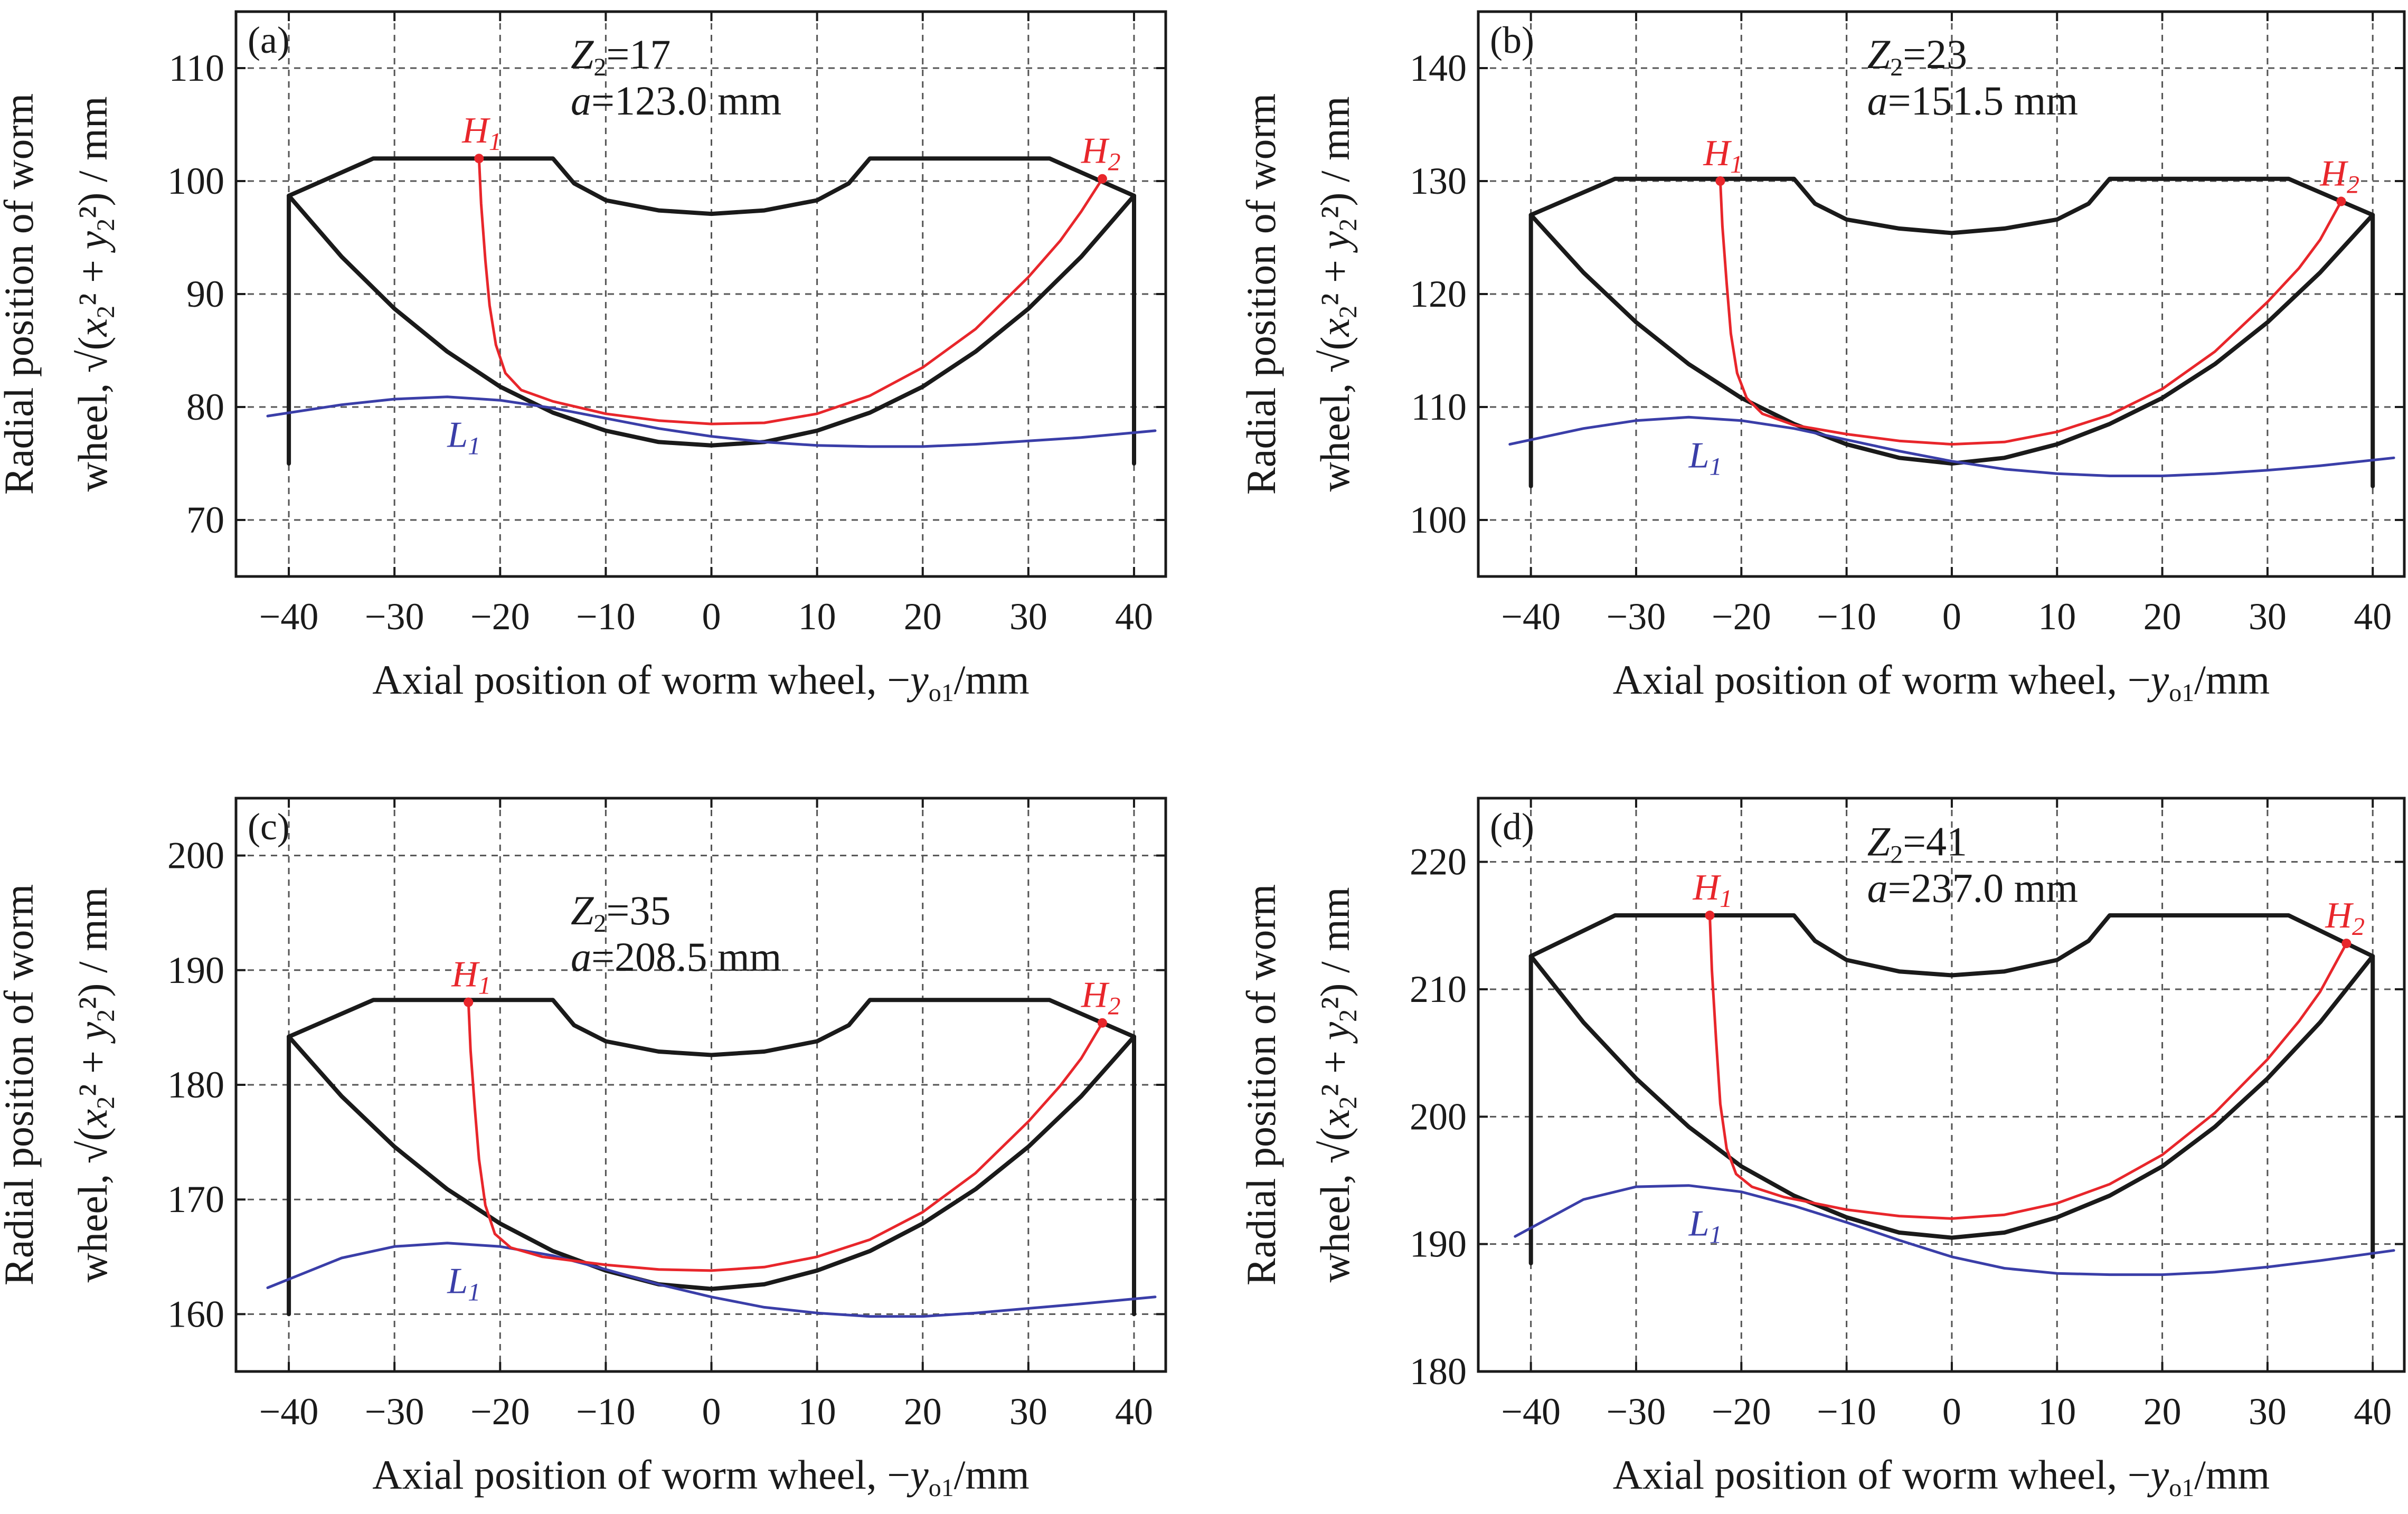 The width and height of the screenshot is (2408, 1514). Describe the element at coordinates (621, 912) in the screenshot. I see `annotation-z2: Z2=35` at that location.